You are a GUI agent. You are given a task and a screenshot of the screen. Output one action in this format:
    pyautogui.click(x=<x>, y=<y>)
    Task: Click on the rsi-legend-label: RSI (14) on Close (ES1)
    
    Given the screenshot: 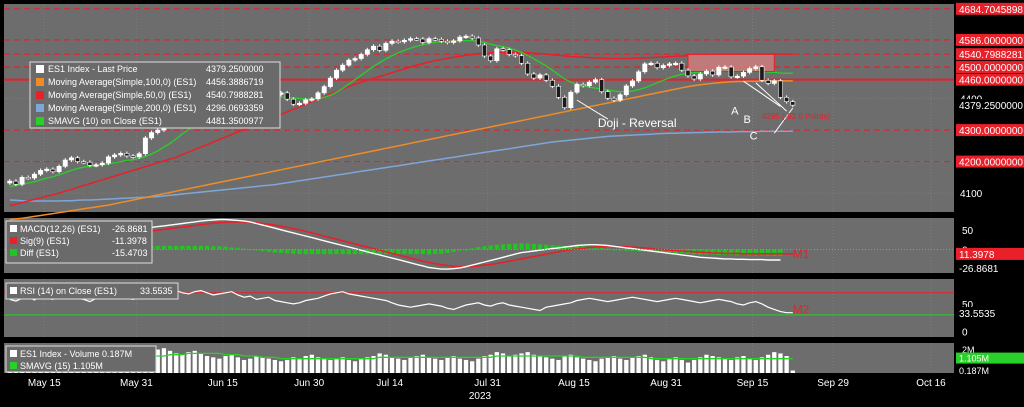 What is the action you would take?
    pyautogui.click(x=68, y=291)
    